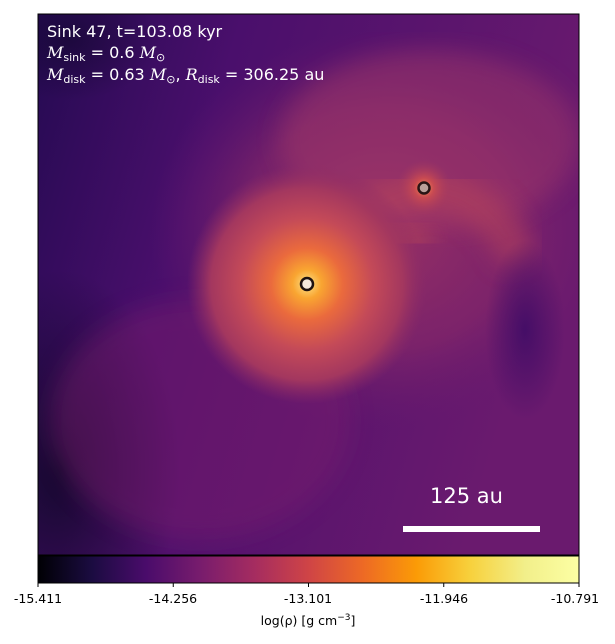 The image size is (615, 644). I want to click on radius-subscript: disk, so click(208, 79).